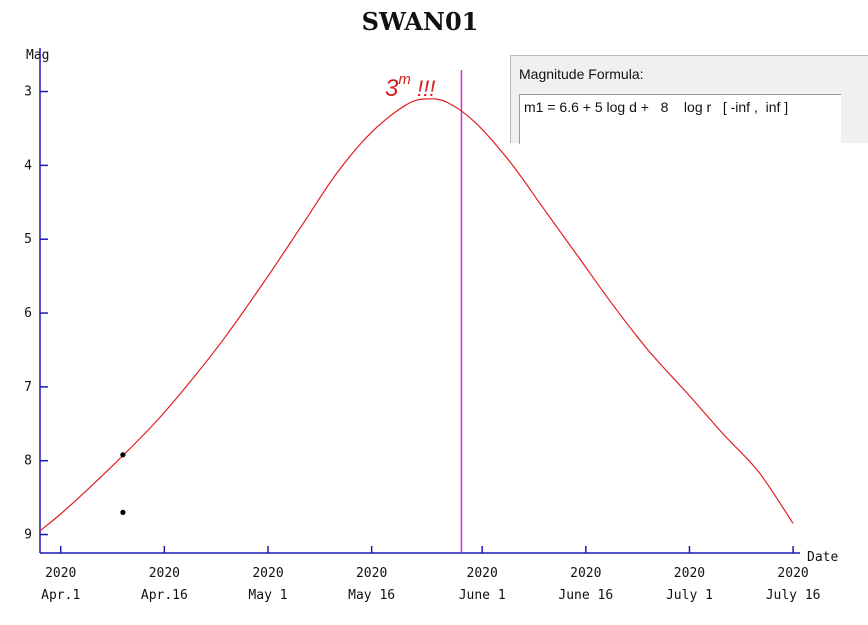 The width and height of the screenshot is (868, 625). What do you see at coordinates (585, 595) in the screenshot?
I see `x-tick-label: June 16` at bounding box center [585, 595].